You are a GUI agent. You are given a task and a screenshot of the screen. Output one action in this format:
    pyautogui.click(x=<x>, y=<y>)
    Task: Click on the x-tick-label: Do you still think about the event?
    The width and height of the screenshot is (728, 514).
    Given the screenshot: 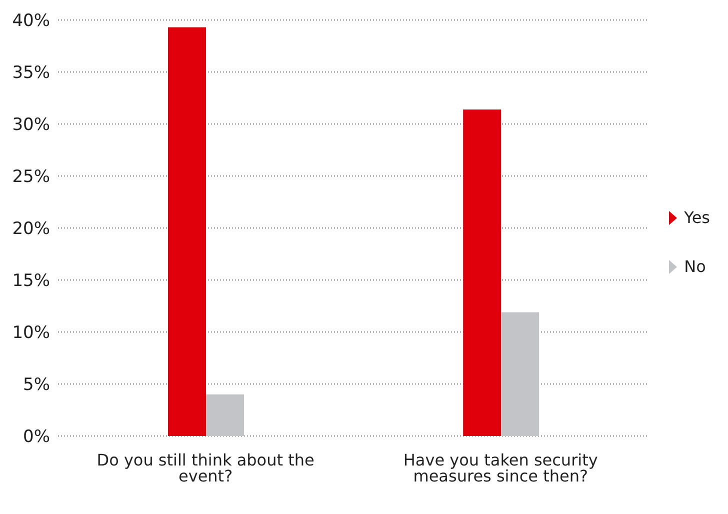 What is the action you would take?
    pyautogui.click(x=205, y=468)
    